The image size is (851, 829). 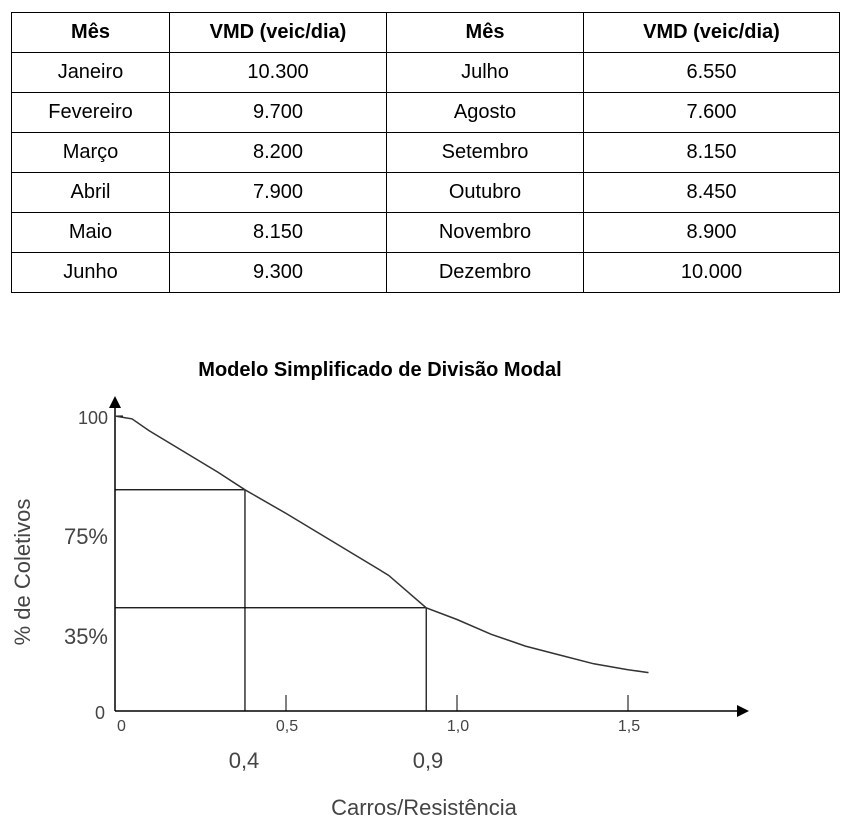 I want to click on x-axis-arrow, so click(x=743, y=711).